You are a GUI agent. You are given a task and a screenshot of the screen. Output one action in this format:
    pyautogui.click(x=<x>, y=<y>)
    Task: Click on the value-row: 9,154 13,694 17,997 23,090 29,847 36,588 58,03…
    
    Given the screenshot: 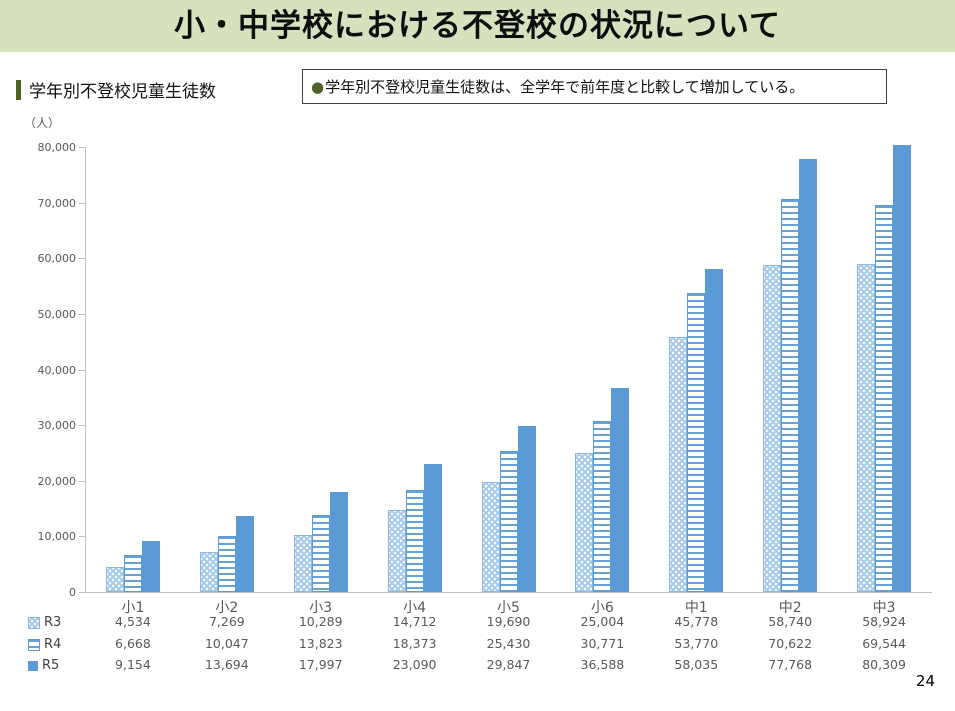 What is the action you would take?
    pyautogui.click(x=508, y=664)
    